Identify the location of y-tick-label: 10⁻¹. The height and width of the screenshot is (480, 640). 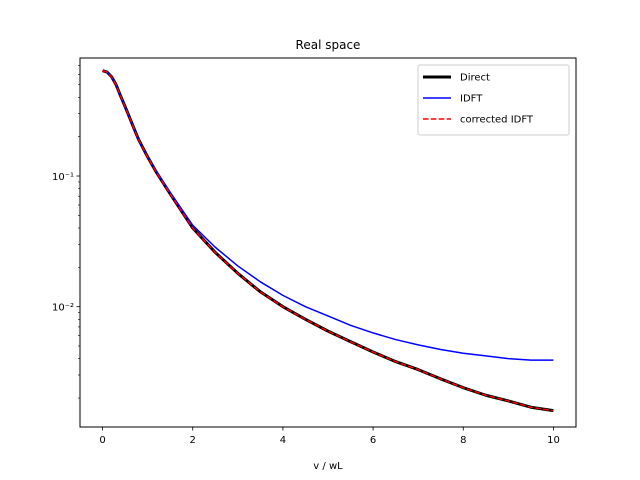
(63, 177).